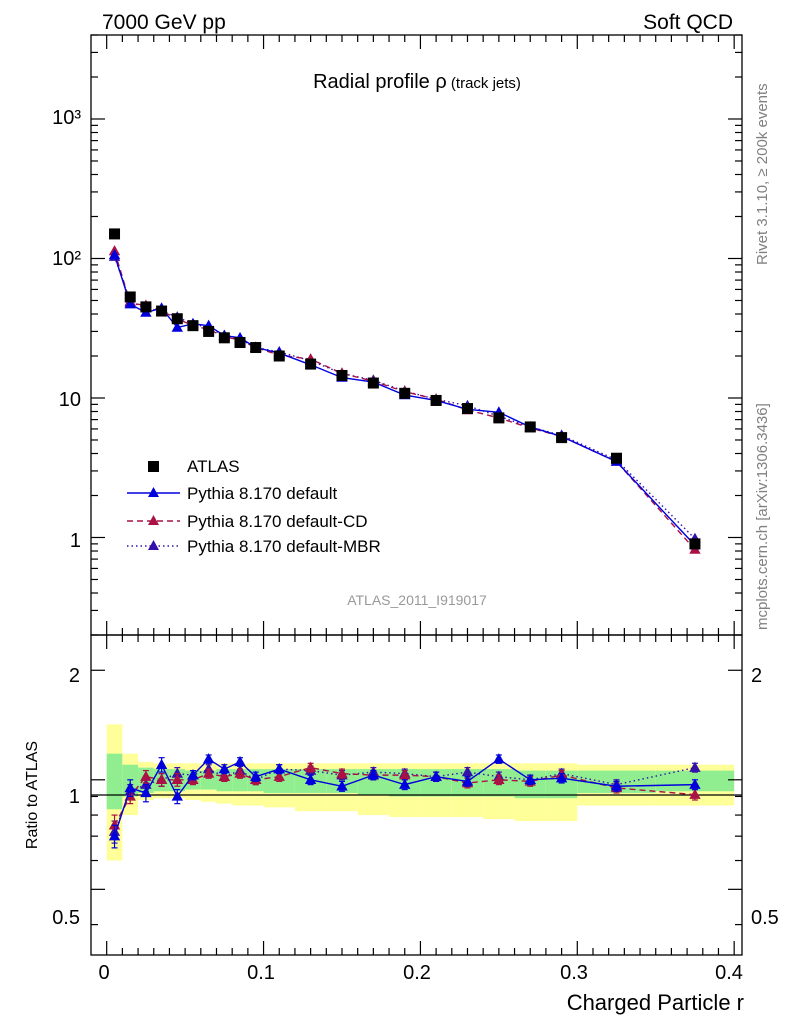  I want to click on header-category-label: Soft QCD, so click(688, 22).